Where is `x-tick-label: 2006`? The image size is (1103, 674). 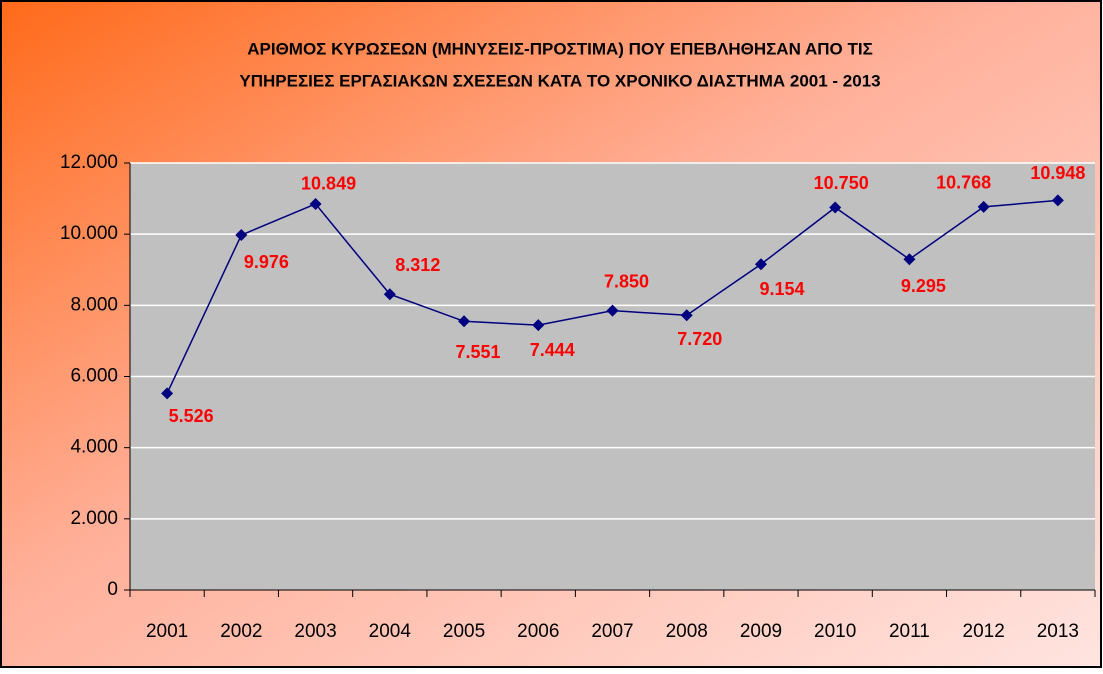 x-tick-label: 2006 is located at coordinates (538, 631).